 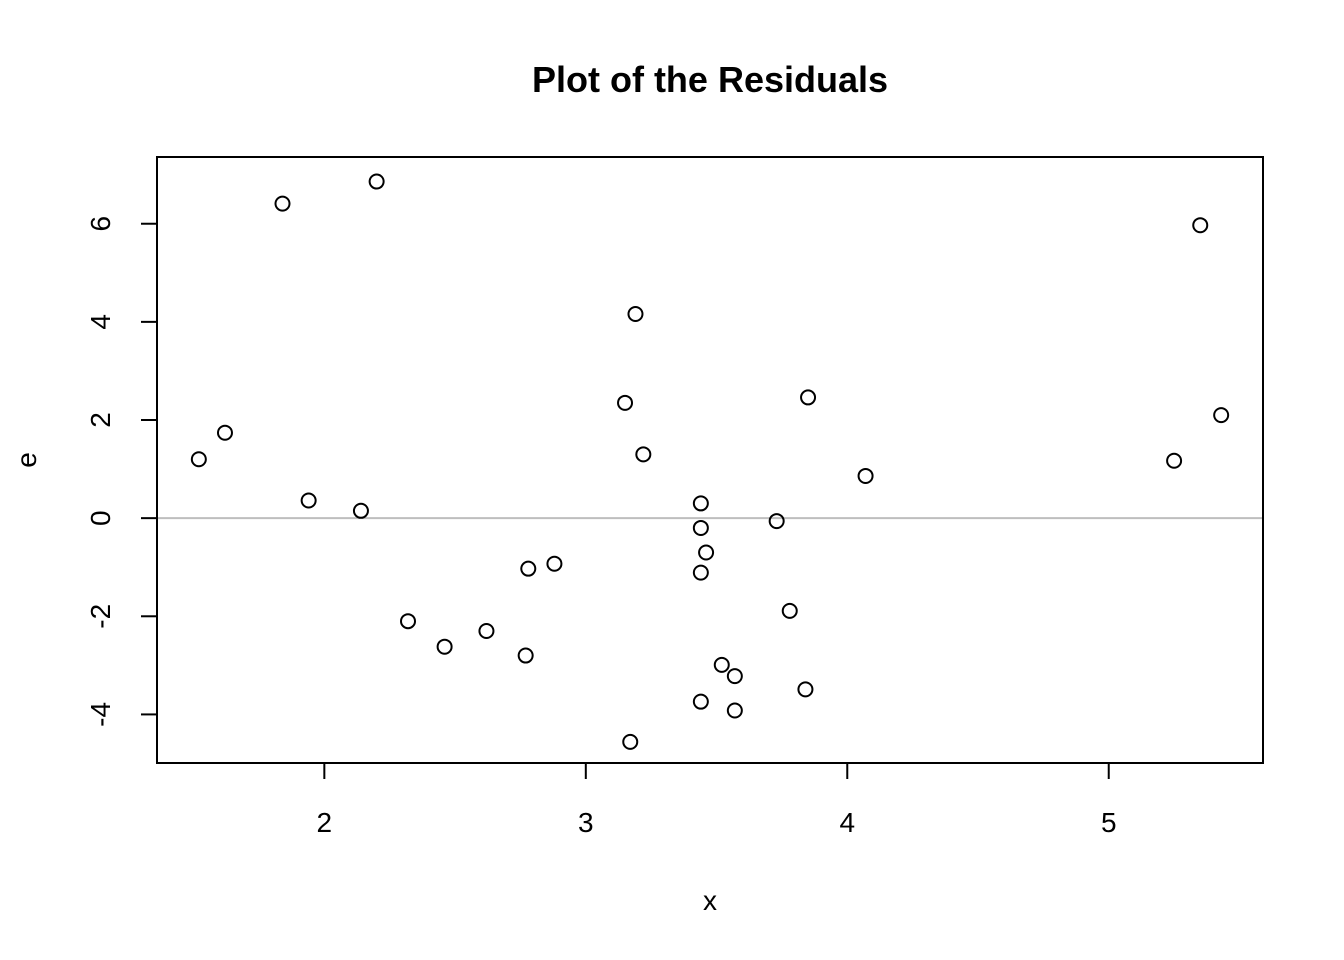 What do you see at coordinates (100, 518) in the screenshot?
I see `y-tick-label: 0` at bounding box center [100, 518].